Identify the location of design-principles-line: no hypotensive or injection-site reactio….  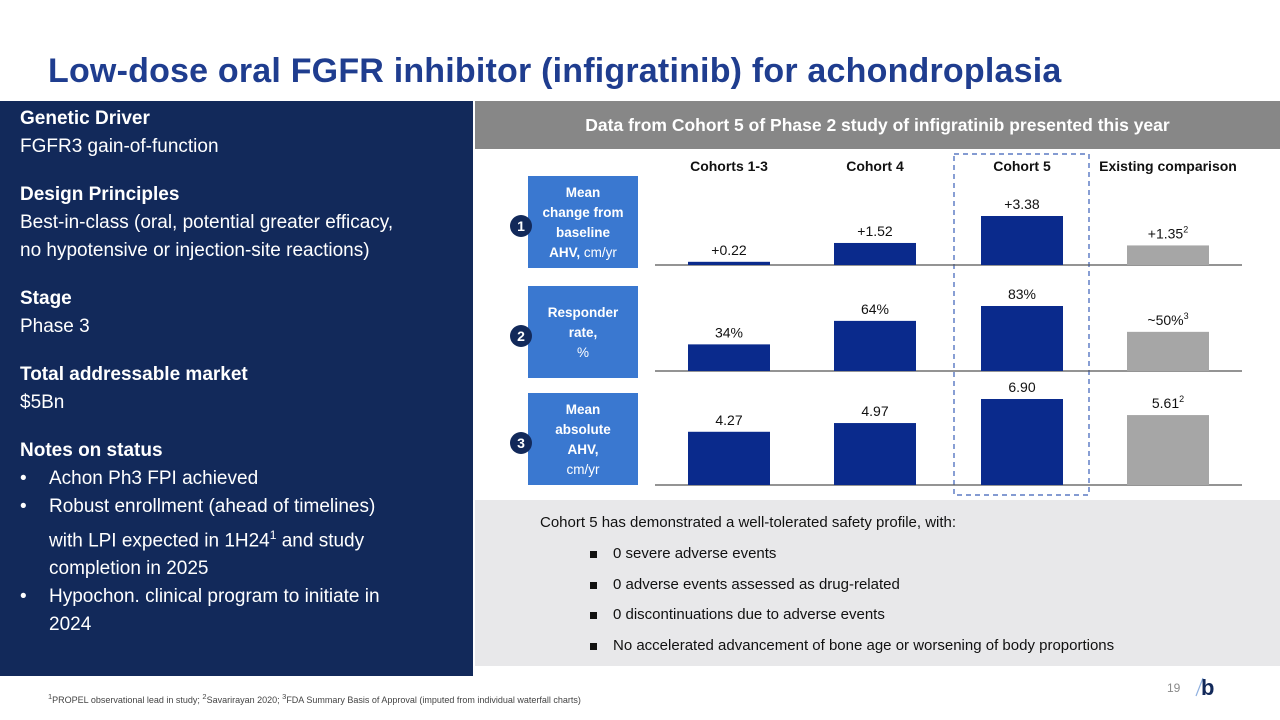
(195, 250).